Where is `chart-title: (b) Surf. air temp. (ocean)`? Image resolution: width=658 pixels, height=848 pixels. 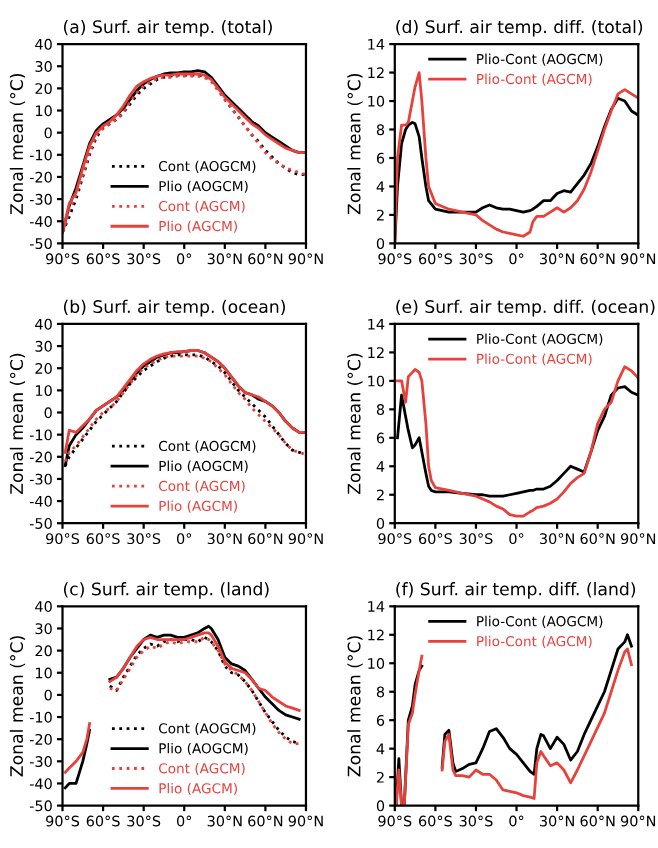
chart-title: (b) Surf. air temp. (ocean) is located at coordinates (174, 308).